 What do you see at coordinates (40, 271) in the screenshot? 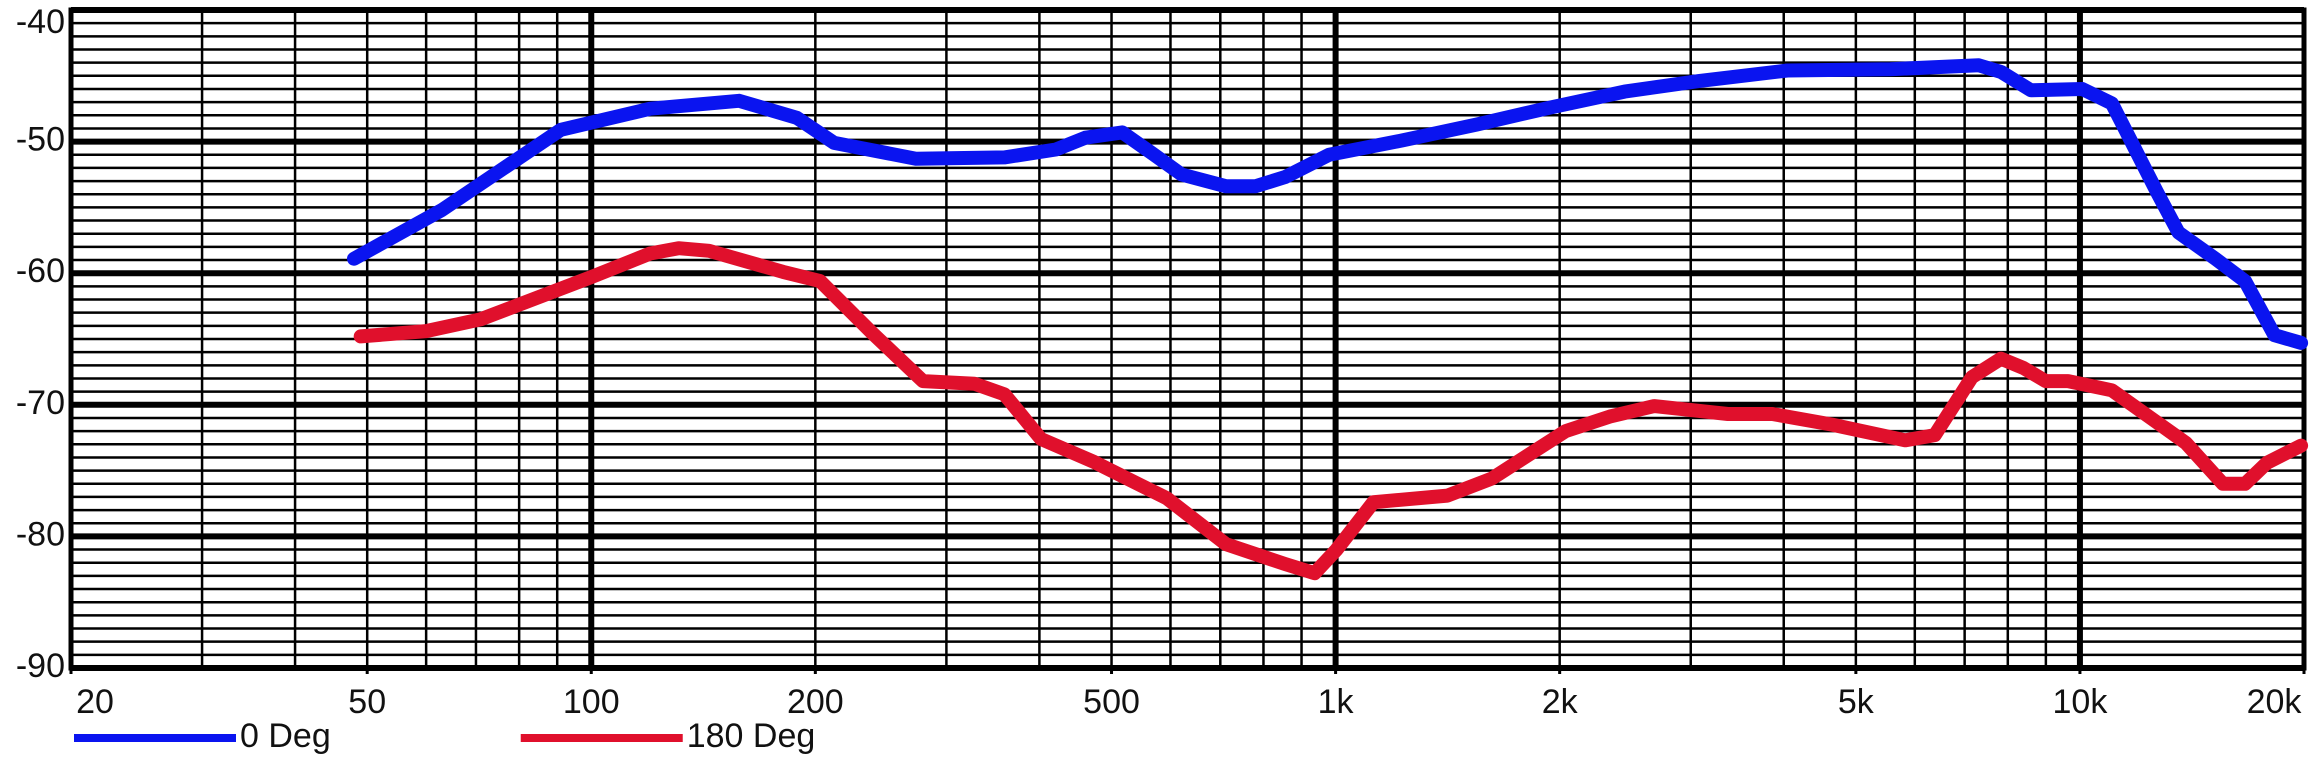
I see `y-tick-label: -60` at bounding box center [40, 271].